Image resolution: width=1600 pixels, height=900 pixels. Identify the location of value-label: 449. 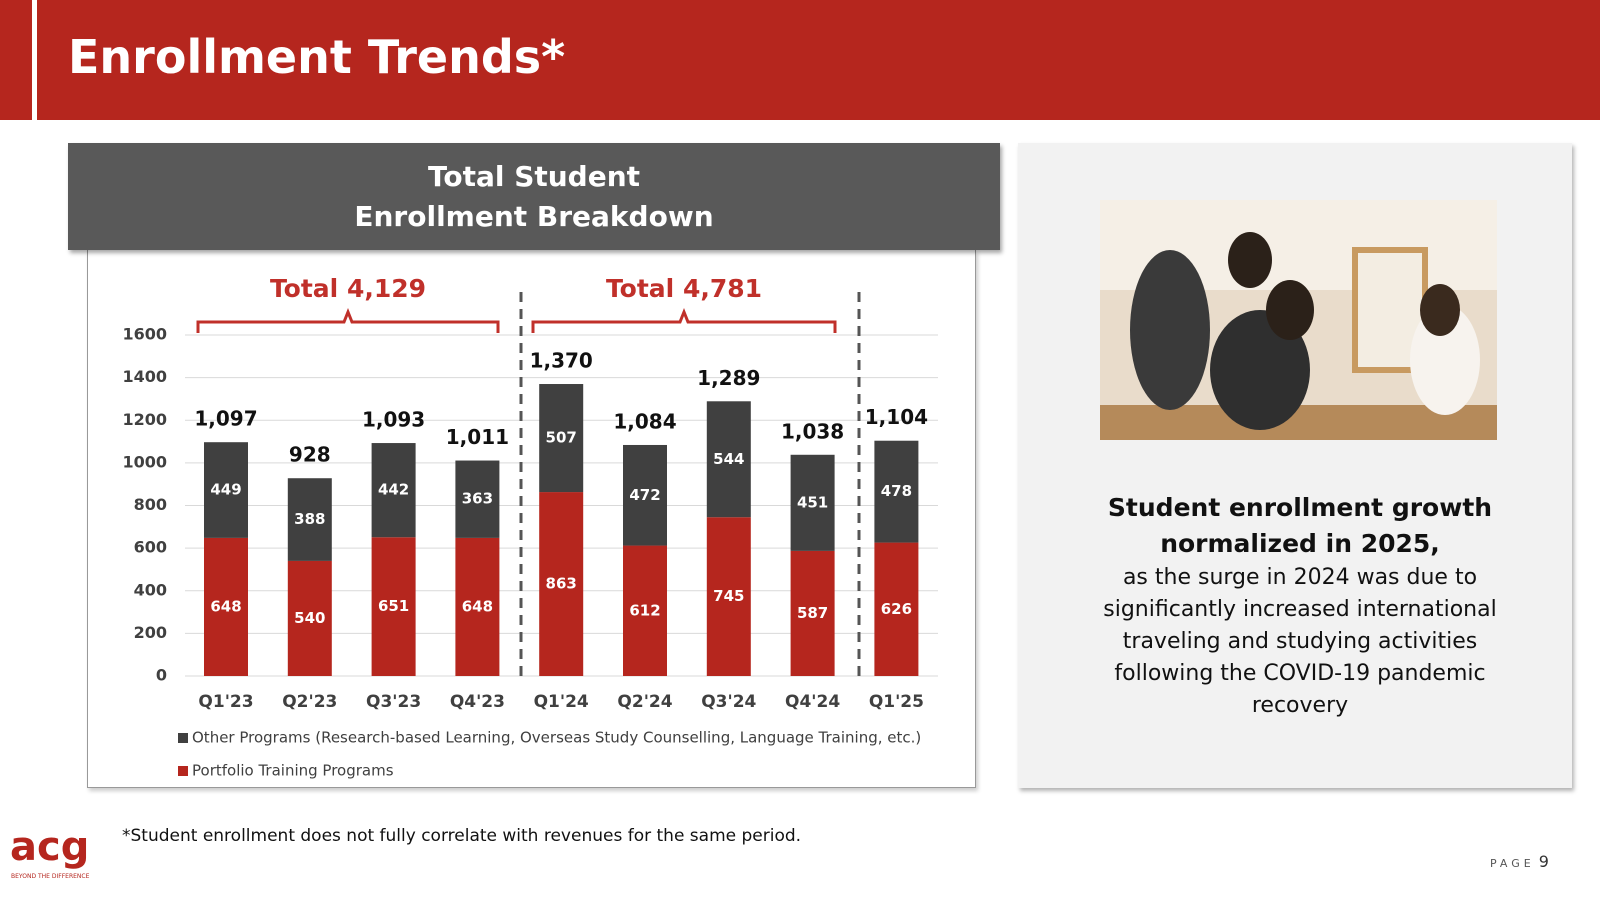
(225, 490).